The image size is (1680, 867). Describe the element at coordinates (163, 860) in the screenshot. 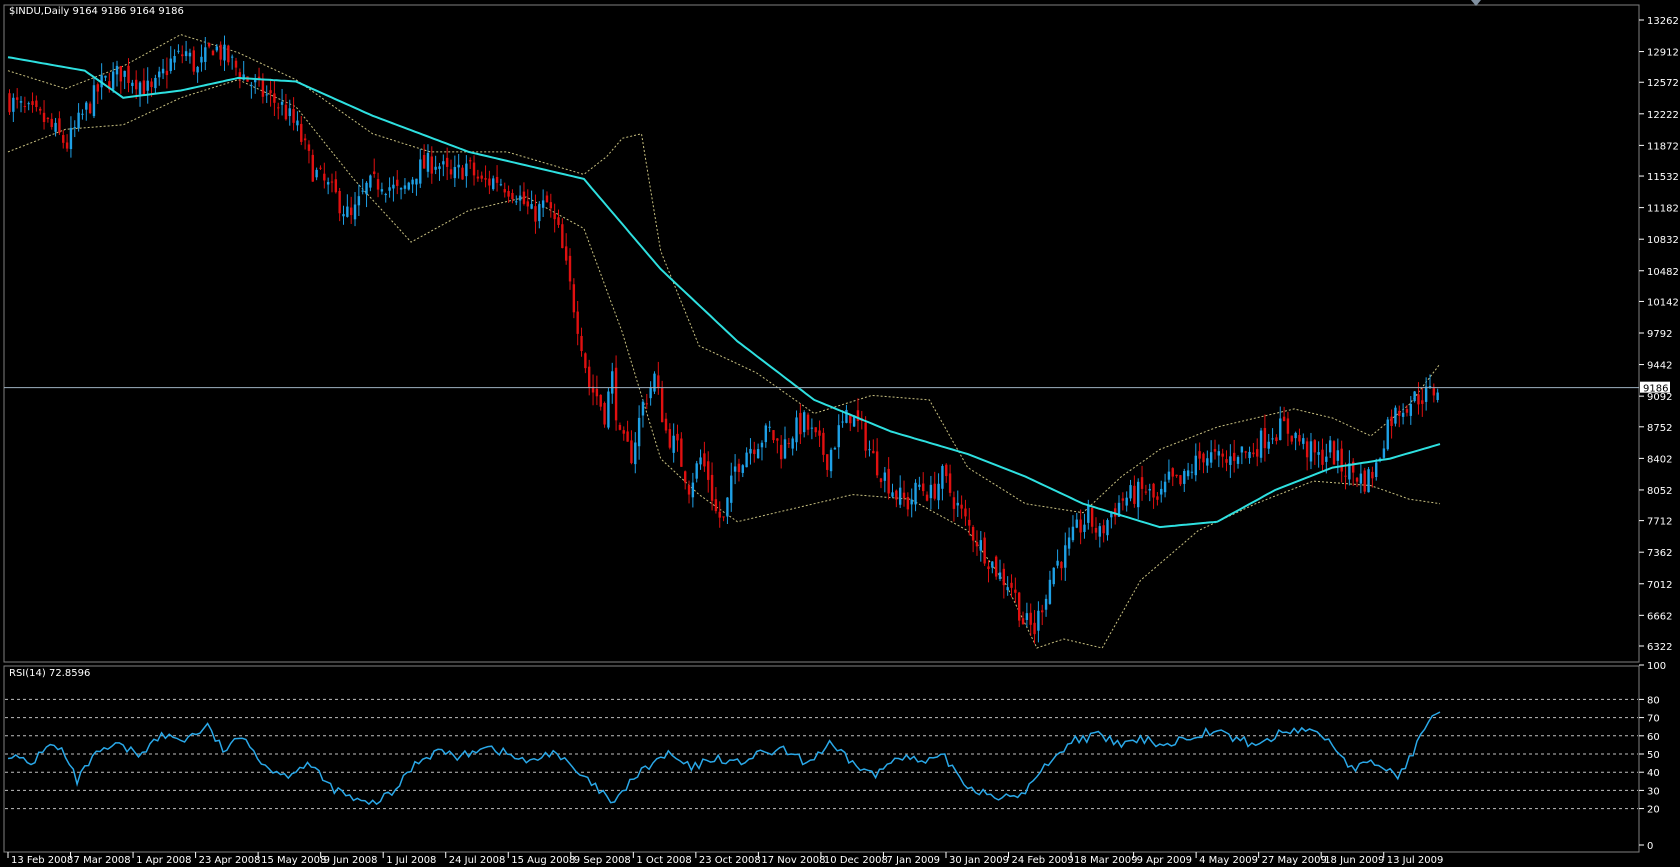

I see `time-tick-label: 1 Apr 2008` at that location.